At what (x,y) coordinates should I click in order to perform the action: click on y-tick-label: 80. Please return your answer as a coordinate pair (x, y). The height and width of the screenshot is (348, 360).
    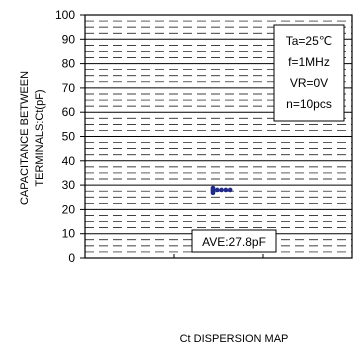
    Looking at the image, I should click on (69, 64).